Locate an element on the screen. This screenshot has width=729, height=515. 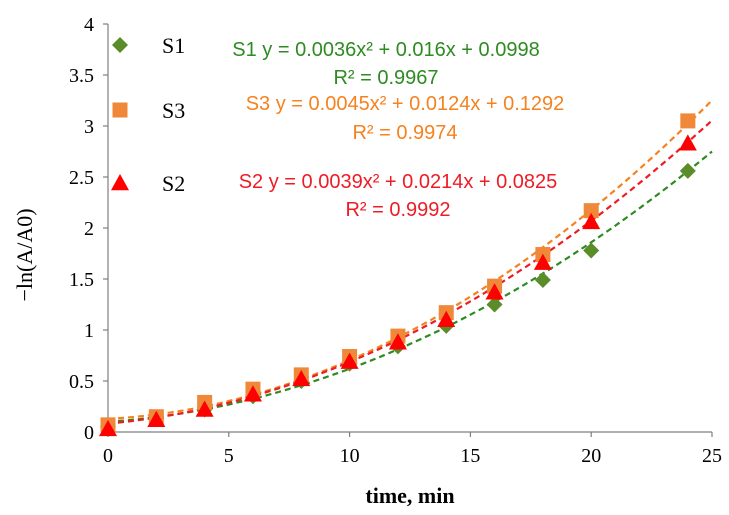
legend-label-s3: S3 is located at coordinates (173, 110).